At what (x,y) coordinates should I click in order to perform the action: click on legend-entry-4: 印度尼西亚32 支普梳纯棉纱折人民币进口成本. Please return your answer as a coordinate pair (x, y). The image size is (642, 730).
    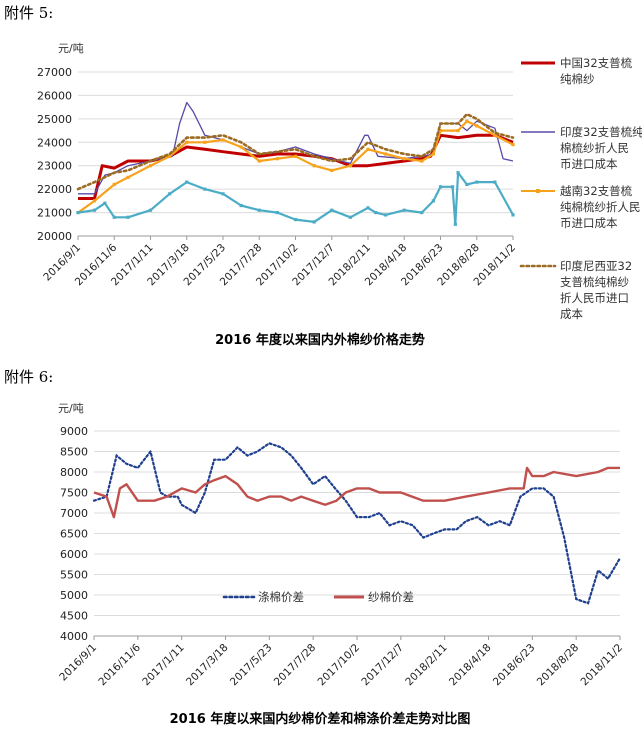
    Looking at the image, I should click on (596, 290).